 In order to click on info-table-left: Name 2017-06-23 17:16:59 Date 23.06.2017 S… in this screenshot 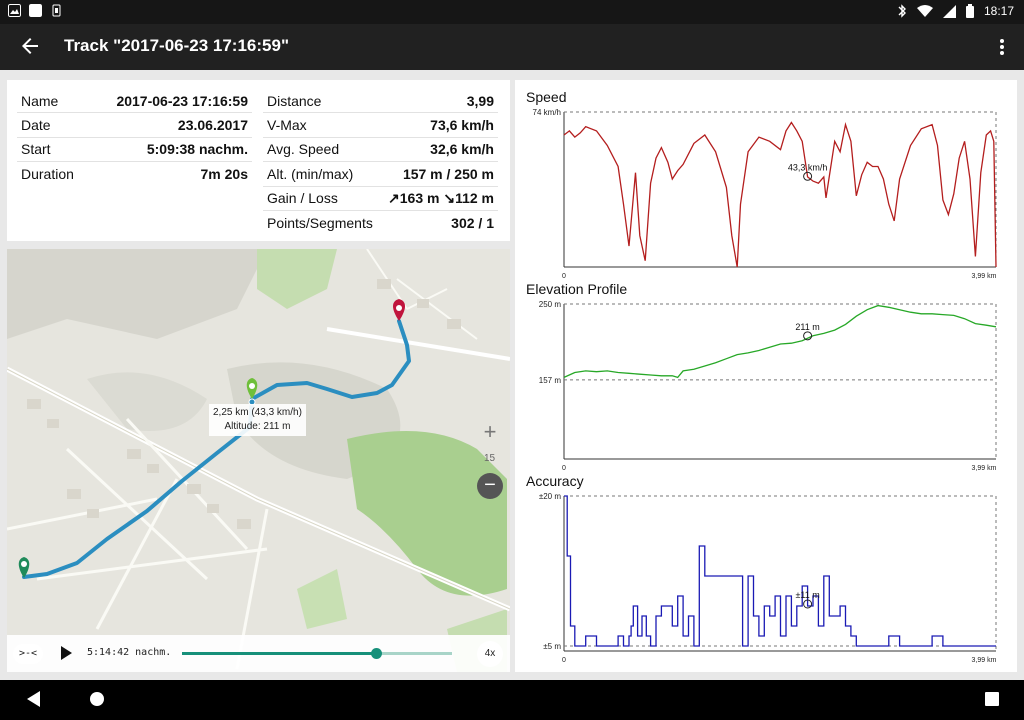, I will do `click(134, 137)`.